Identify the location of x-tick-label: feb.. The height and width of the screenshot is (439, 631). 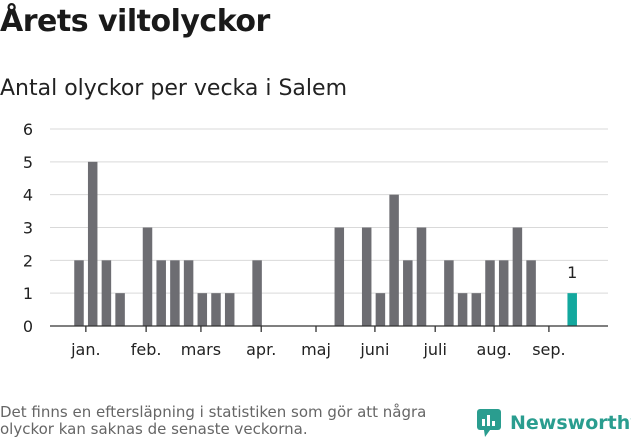
(146, 349).